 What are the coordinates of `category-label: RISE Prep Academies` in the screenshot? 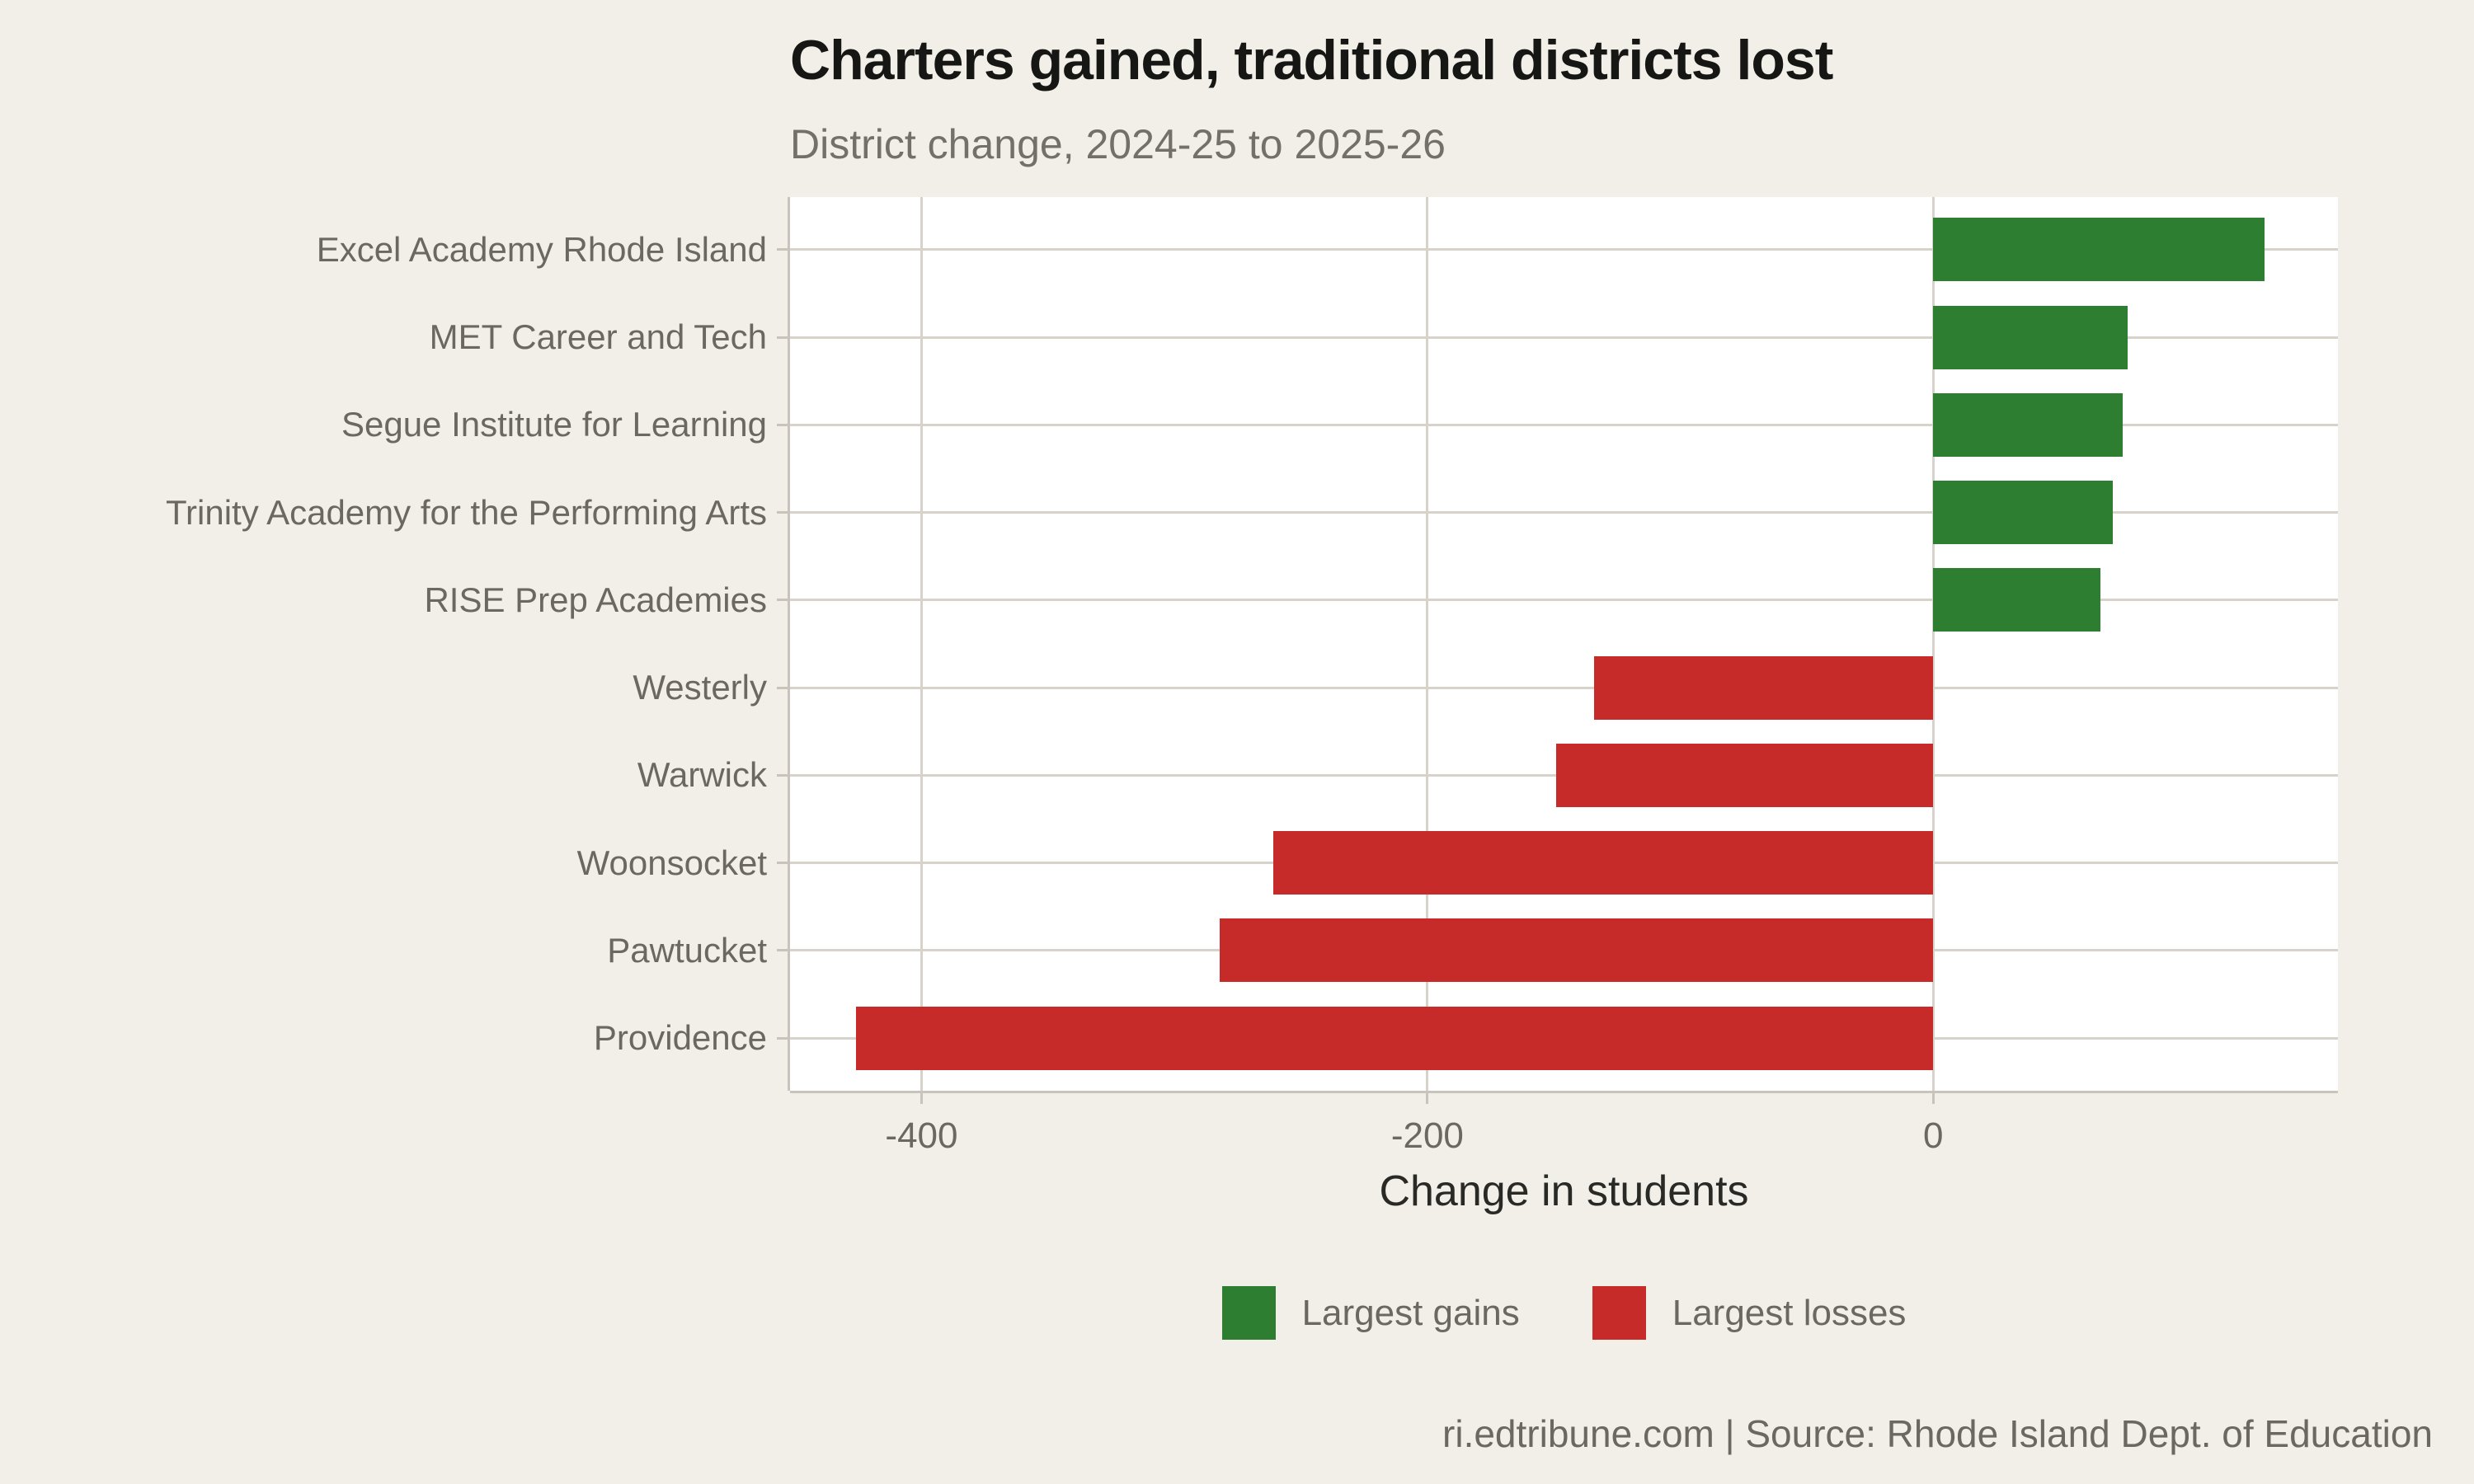 It's located at (595, 599).